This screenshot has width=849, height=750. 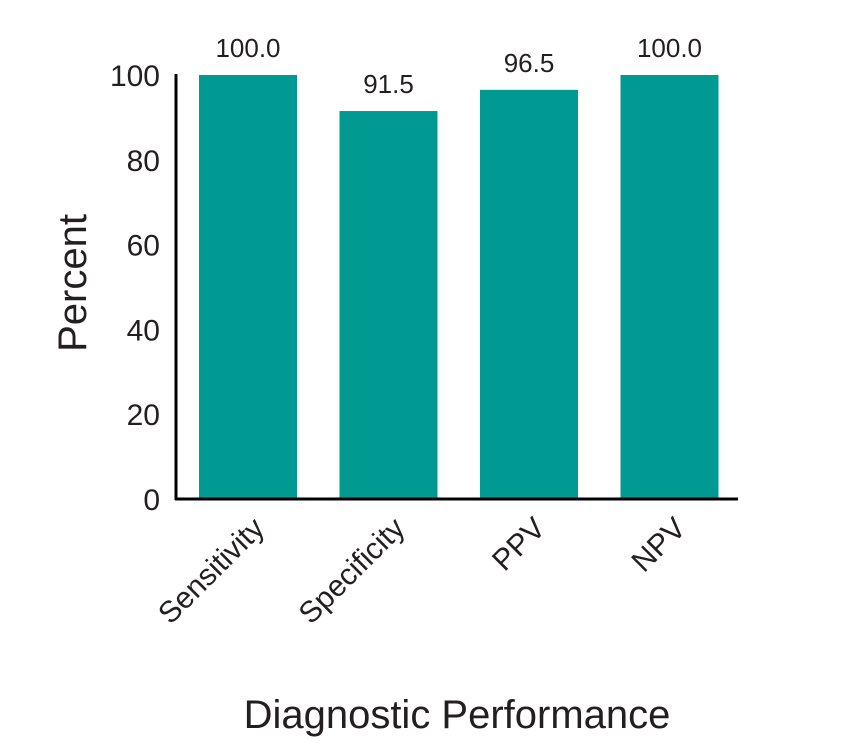 I want to click on y-tick-label-0: 0, so click(x=151, y=500).